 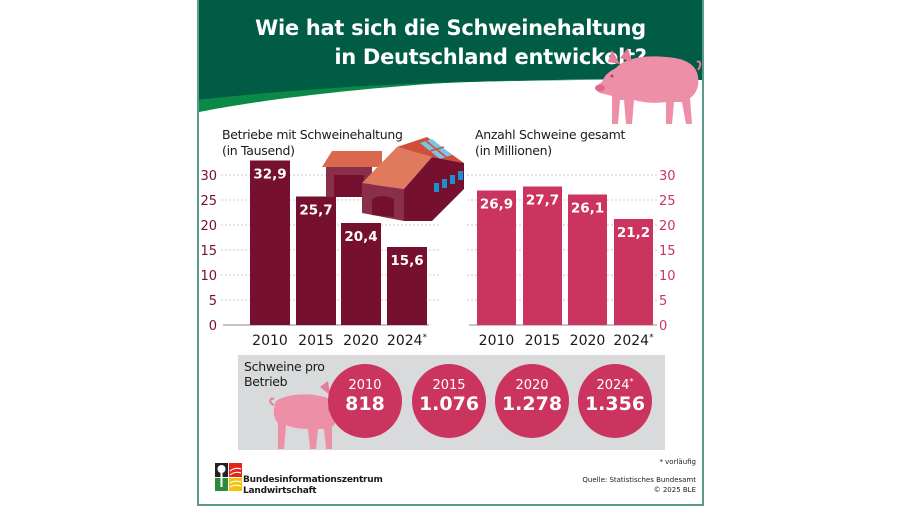 I want to click on pigs-chart-title: Anzahl Schweine gesamt (in Millionen), so click(x=550, y=143).